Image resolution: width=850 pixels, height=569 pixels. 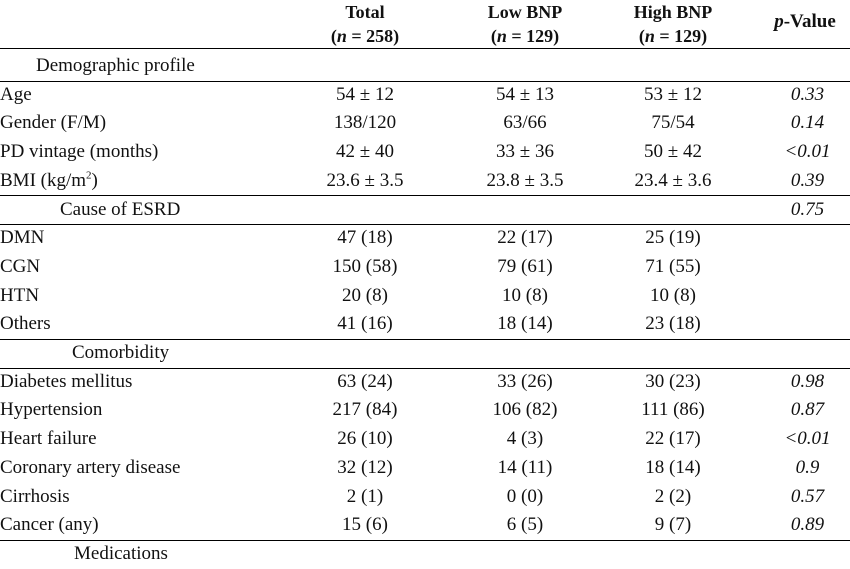 What do you see at coordinates (365, 324) in the screenshot?
I see `total-cell: 41 (16)` at bounding box center [365, 324].